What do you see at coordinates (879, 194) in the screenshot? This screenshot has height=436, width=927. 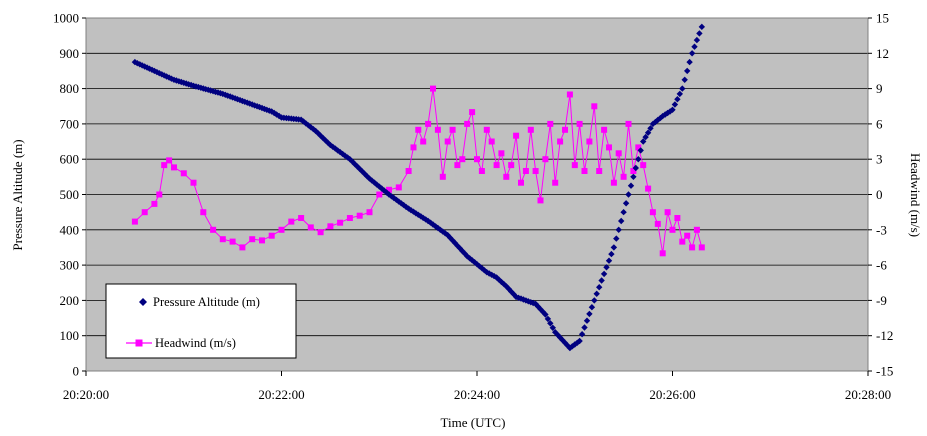 I see `right-tick-label: 0` at bounding box center [879, 194].